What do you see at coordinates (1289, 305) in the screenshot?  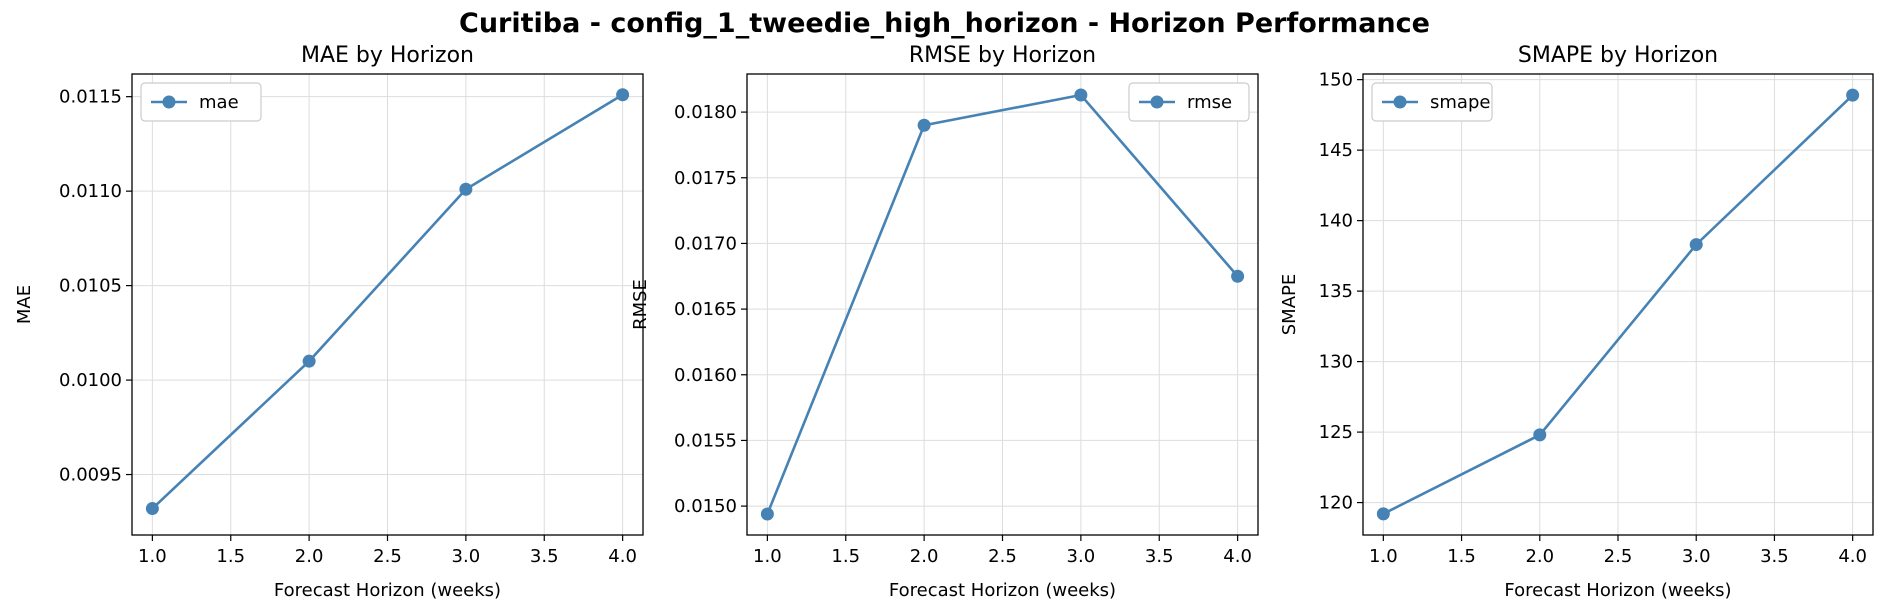 I see `y-axis-label: SMAPE` at bounding box center [1289, 305].